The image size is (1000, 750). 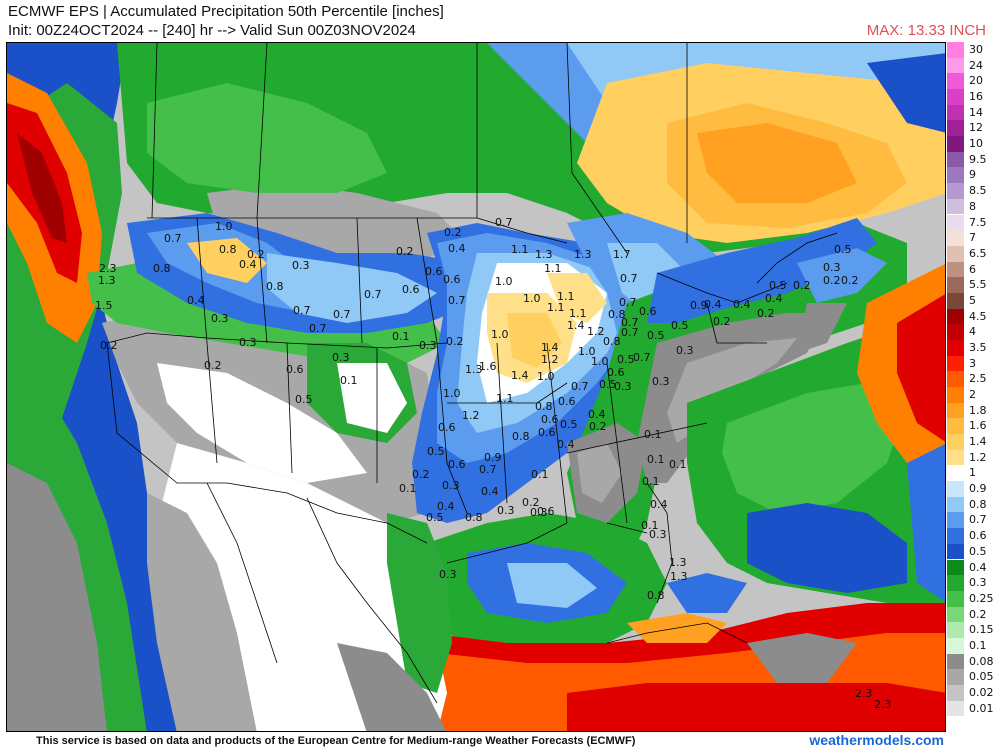 I want to click on legend-row: 0.3, so click(x=973, y=583).